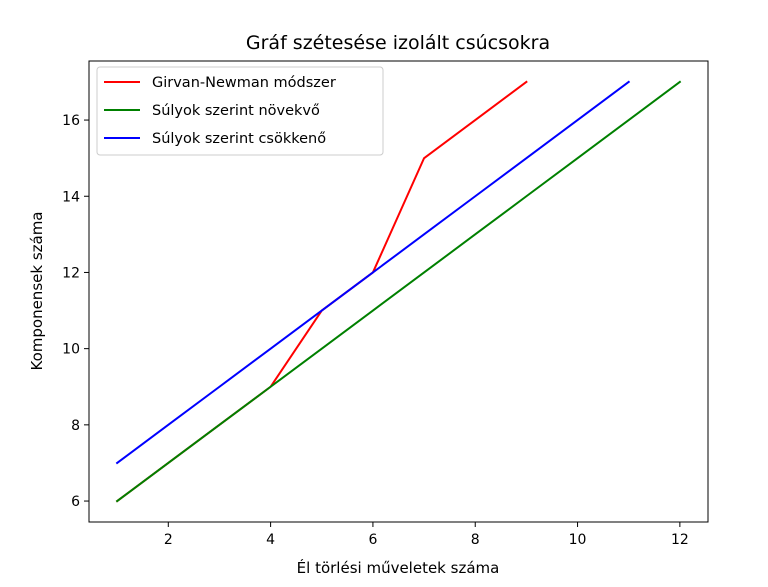  Describe the element at coordinates (71, 197) in the screenshot. I see `y-tick-label: 14` at that location.